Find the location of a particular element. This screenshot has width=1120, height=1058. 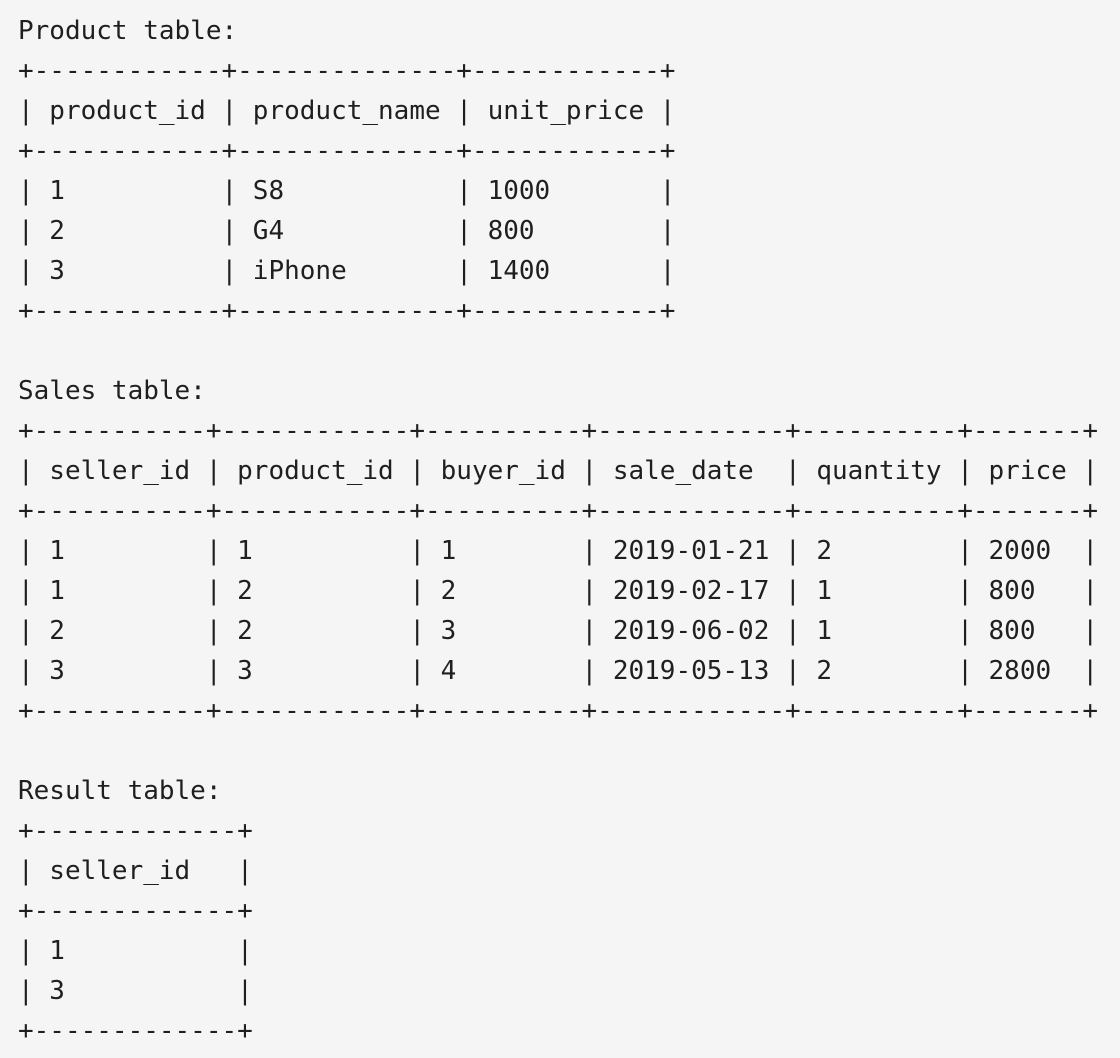

table-row: | 3 | iPhone | 1400 | is located at coordinates (347, 271).